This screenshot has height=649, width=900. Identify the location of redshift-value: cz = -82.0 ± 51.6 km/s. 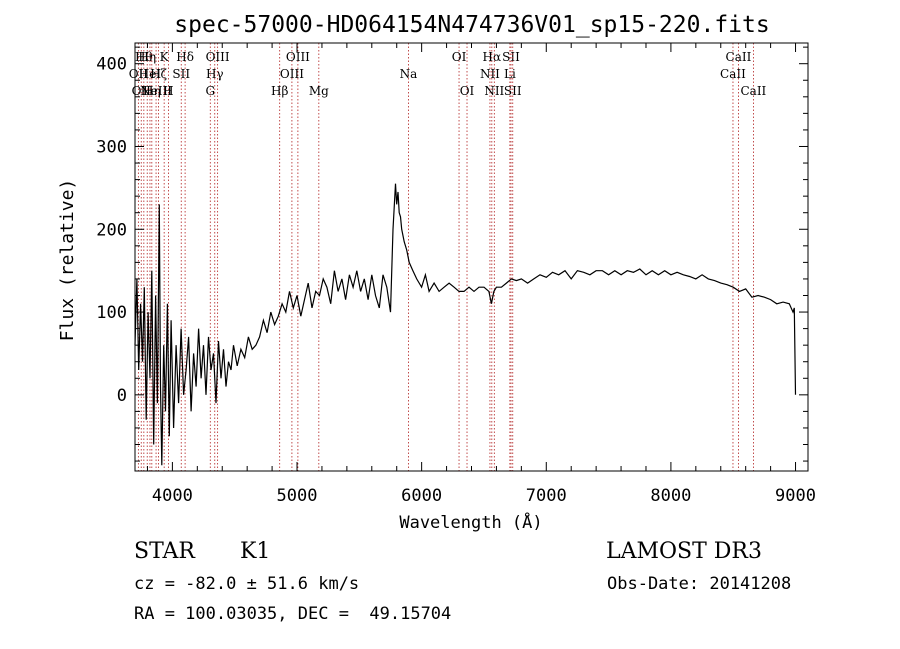
(247, 584).